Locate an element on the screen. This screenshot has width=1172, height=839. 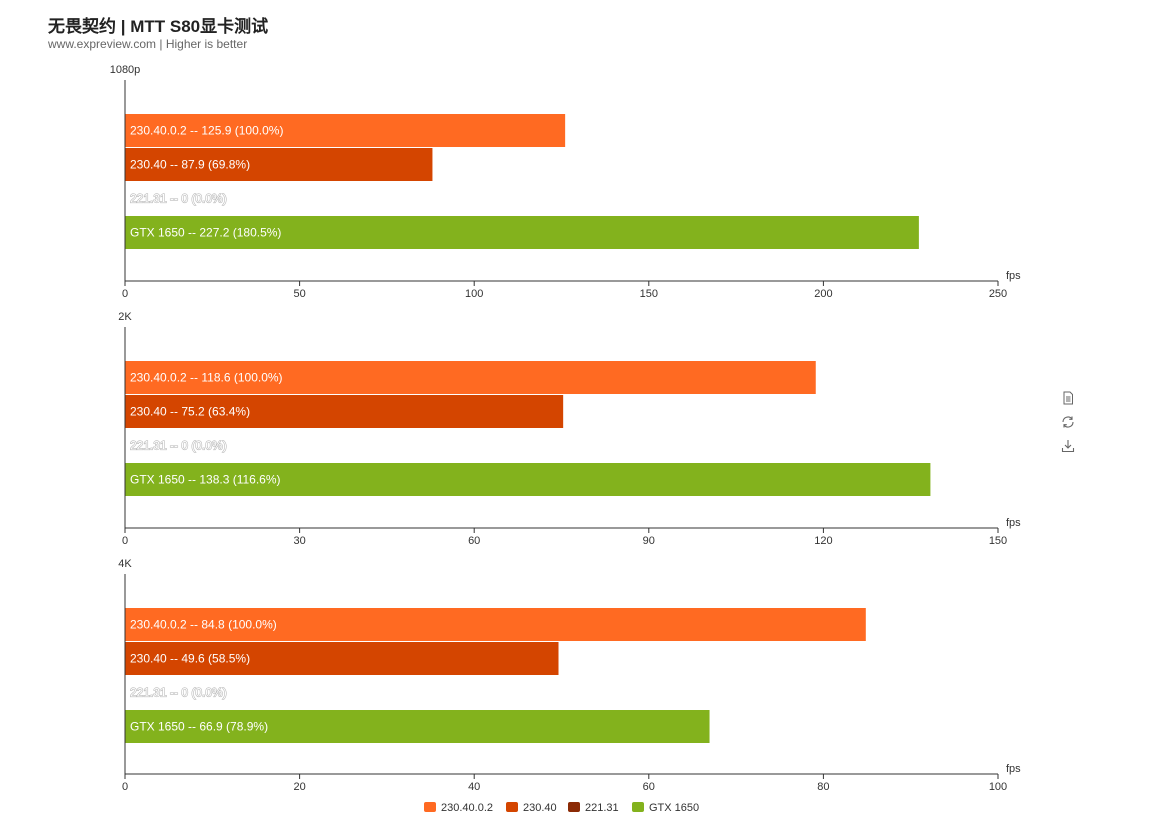
legend-item-label: 230.40.0.2 is located at coordinates (467, 808).